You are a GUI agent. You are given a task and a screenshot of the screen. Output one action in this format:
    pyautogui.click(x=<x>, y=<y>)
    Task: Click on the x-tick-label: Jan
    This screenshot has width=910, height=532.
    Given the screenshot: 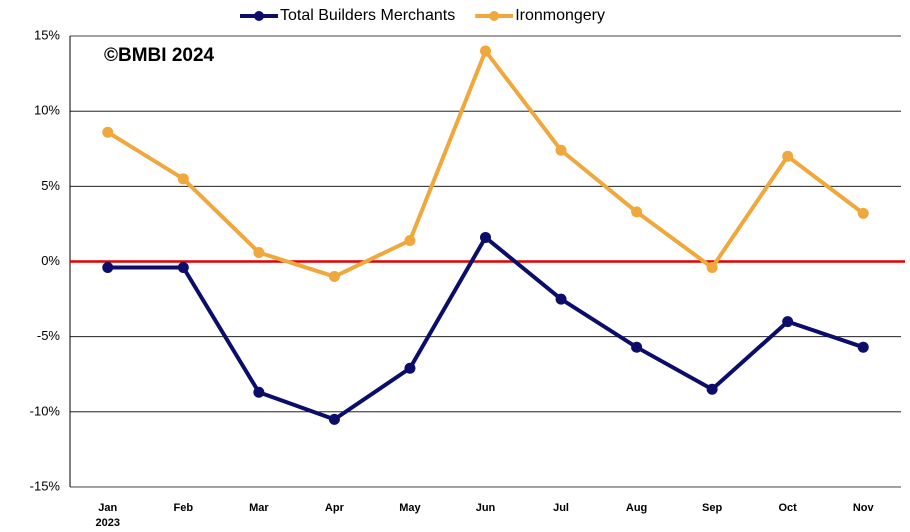 What is the action you would take?
    pyautogui.click(x=107, y=508)
    